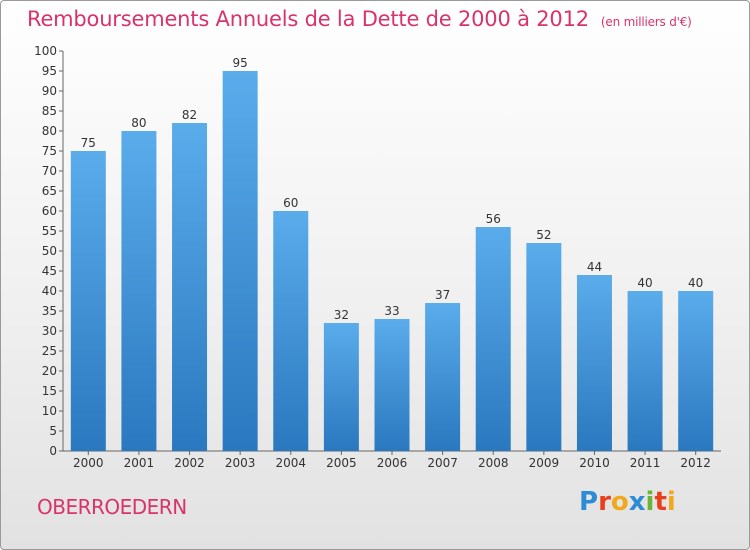  Describe the element at coordinates (49, 311) in the screenshot. I see `y-tick-label: 35` at that location.